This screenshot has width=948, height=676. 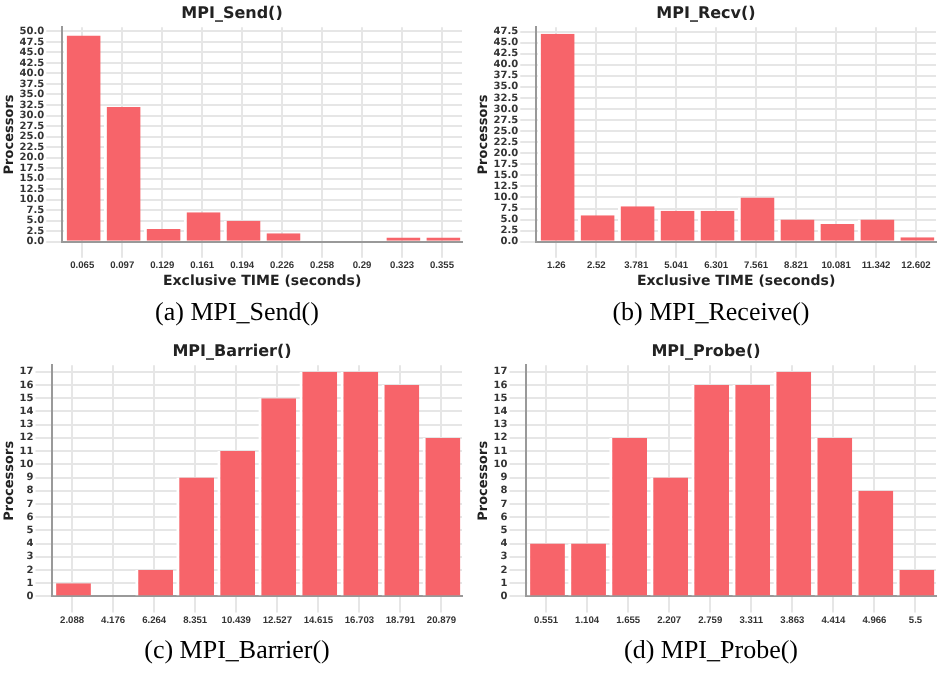 I want to click on chart-title: MPI_Probe(), so click(x=706, y=350).